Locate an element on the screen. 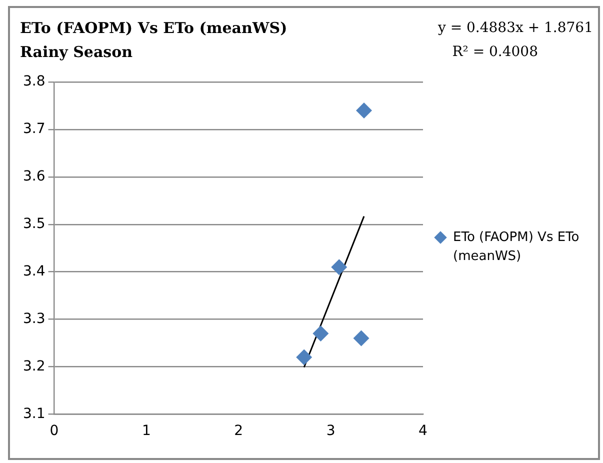 The image size is (603, 463). x-tick-label: 1 is located at coordinates (146, 431).